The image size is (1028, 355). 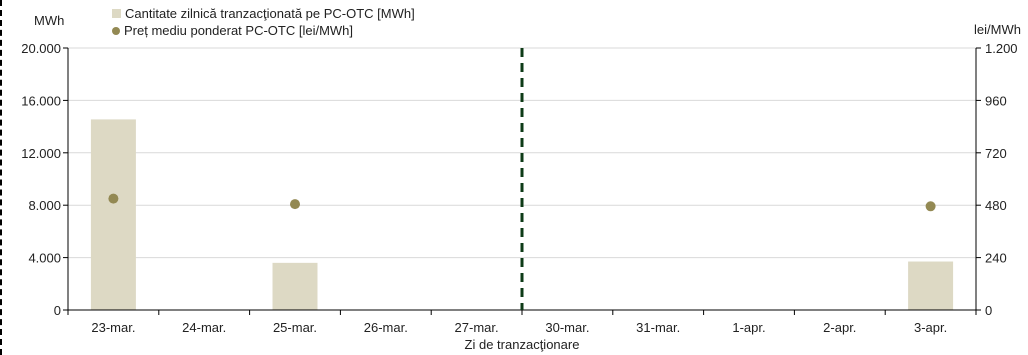 What do you see at coordinates (204, 327) in the screenshot?
I see `x-tick-label: 24-mar.` at bounding box center [204, 327].